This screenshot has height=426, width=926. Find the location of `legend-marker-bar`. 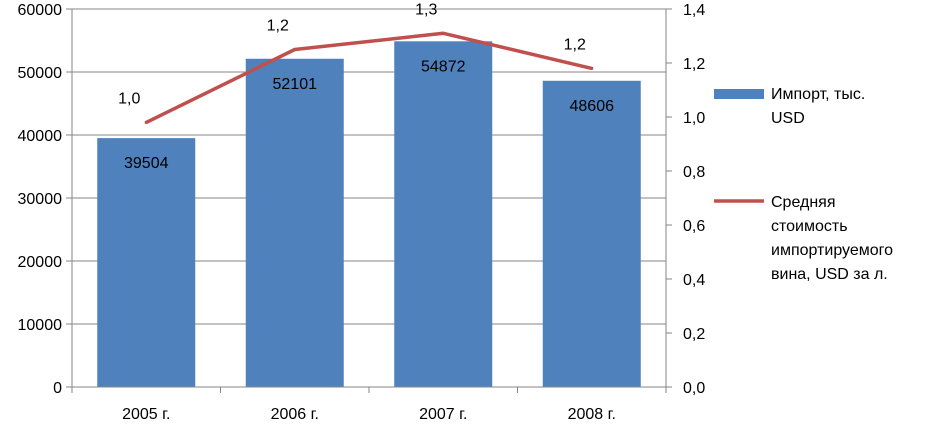

legend-marker-bar is located at coordinates (739, 94).